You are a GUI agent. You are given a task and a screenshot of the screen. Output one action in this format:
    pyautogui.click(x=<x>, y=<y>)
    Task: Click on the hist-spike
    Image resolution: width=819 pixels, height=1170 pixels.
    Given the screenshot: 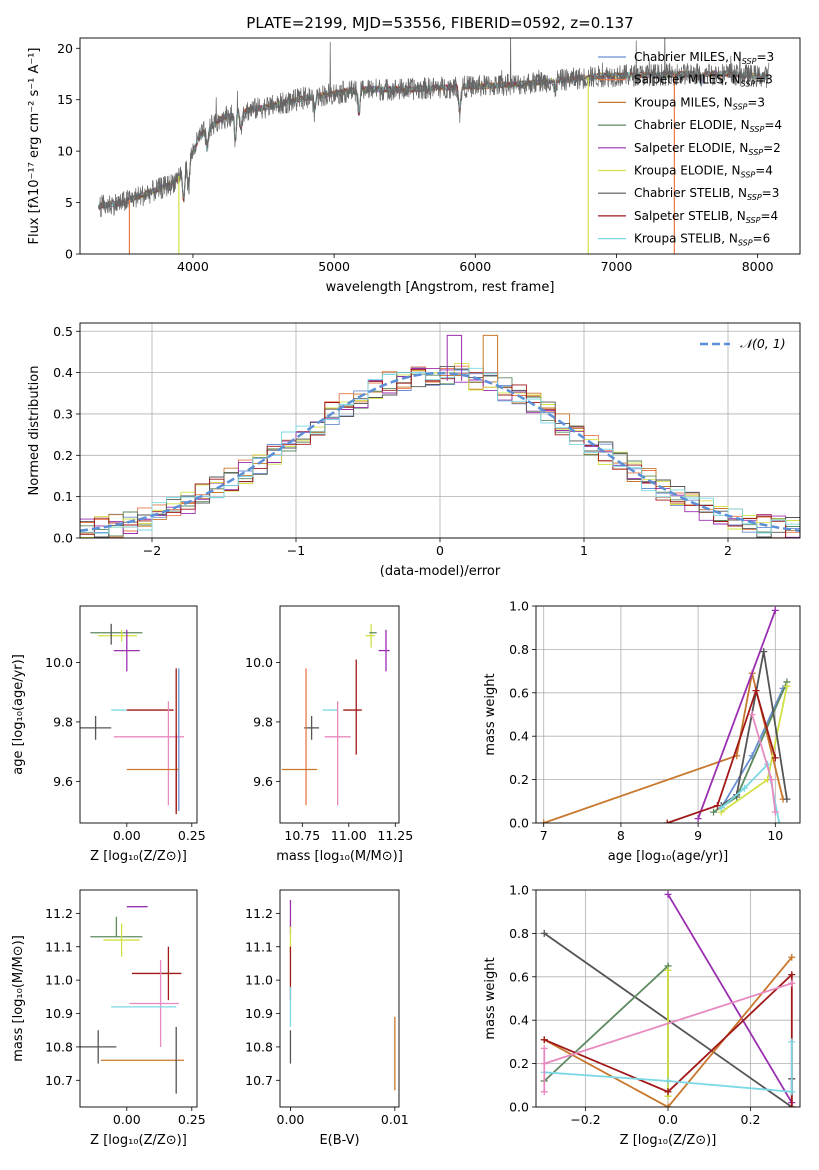 What is the action you would take?
    pyautogui.click(x=490, y=357)
    